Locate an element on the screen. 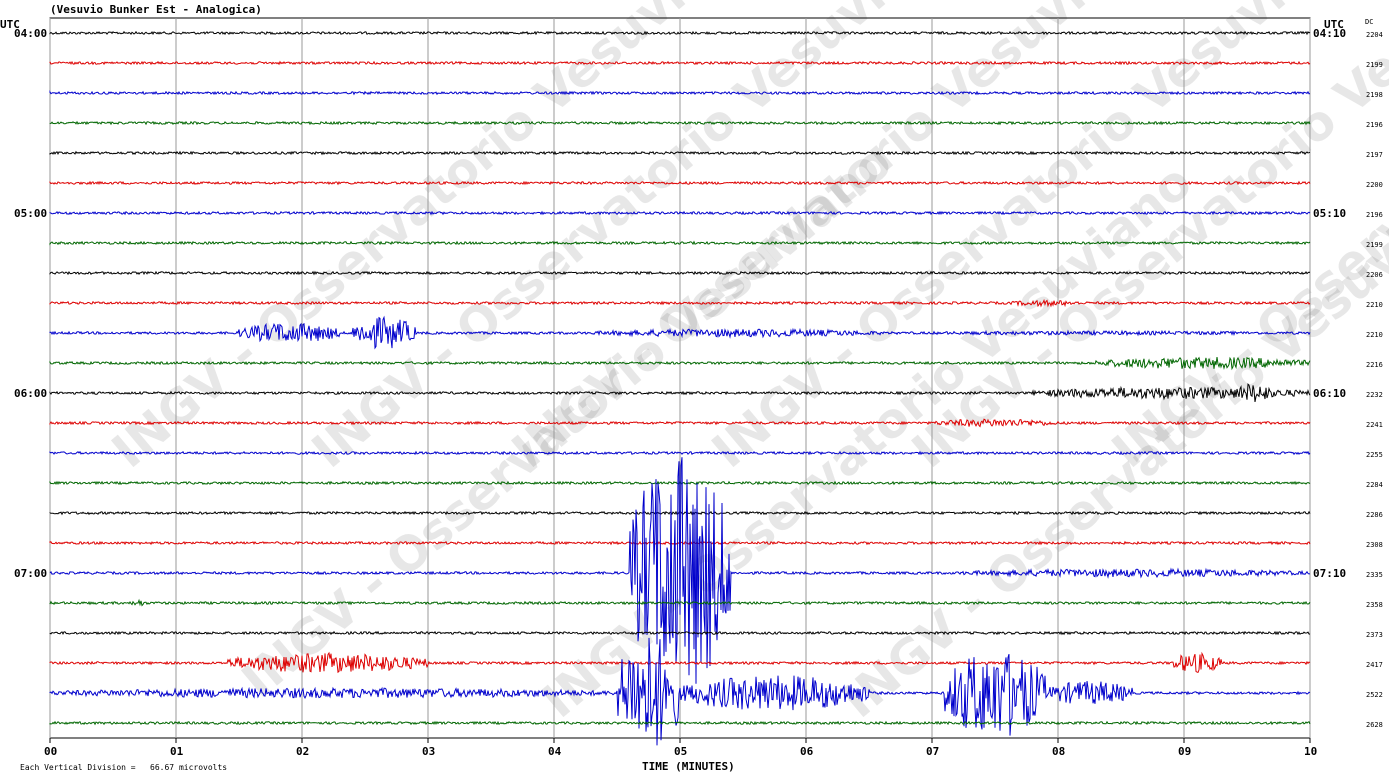 The image size is (1389, 782). x-tick-label: 02 is located at coordinates (302, 751).